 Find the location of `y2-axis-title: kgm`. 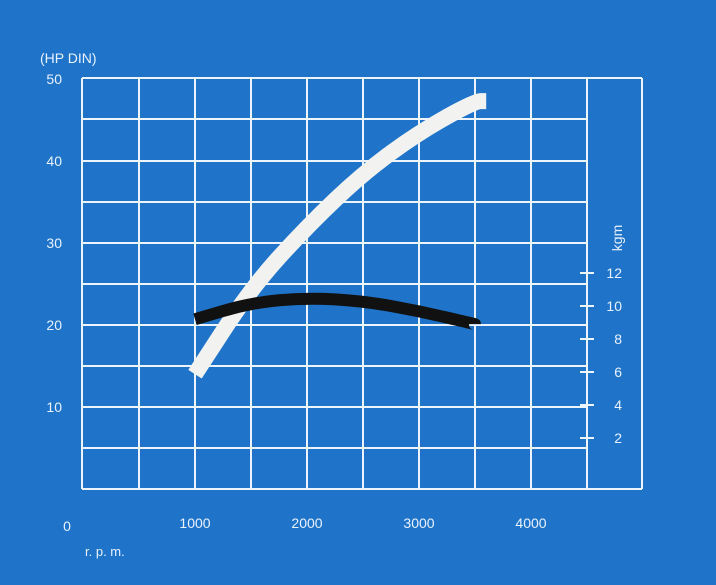

y2-axis-title: kgm is located at coordinates (617, 238).